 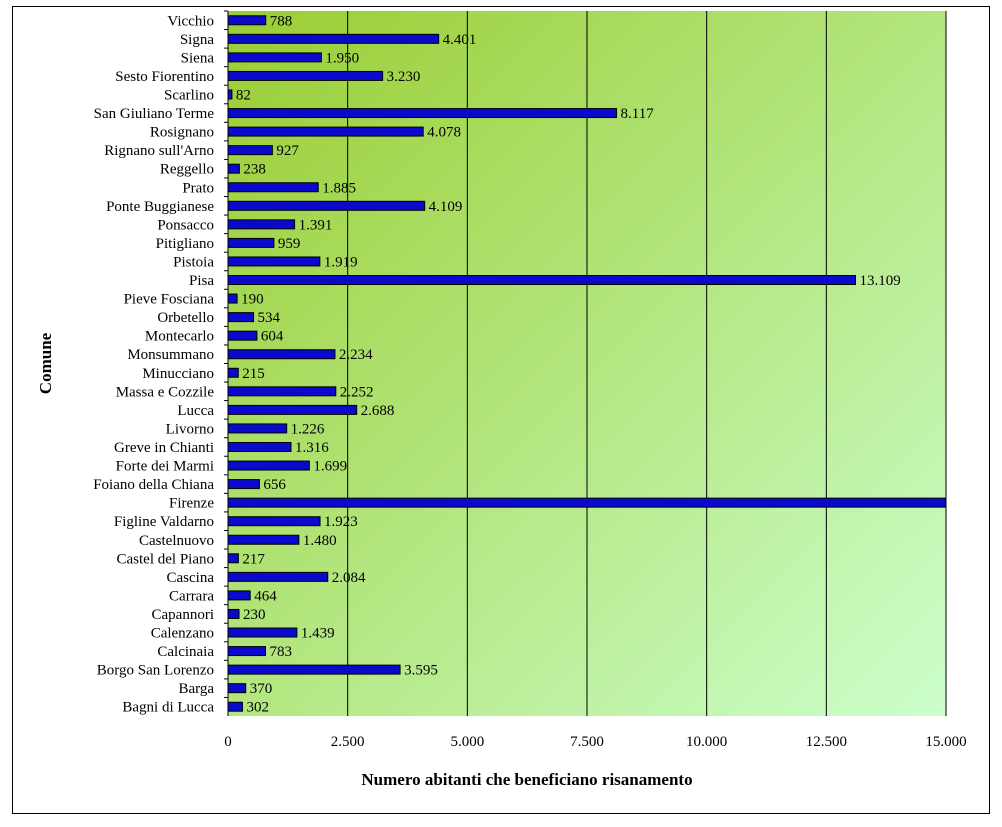 What do you see at coordinates (638, 114) in the screenshot?
I see `value-label: 8.117` at bounding box center [638, 114].